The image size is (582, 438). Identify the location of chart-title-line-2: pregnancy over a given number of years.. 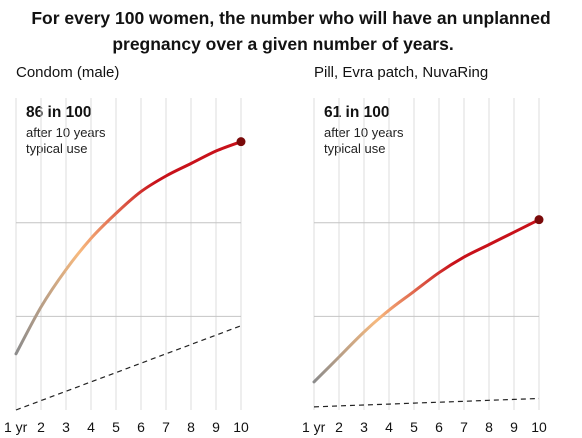
(283, 44).